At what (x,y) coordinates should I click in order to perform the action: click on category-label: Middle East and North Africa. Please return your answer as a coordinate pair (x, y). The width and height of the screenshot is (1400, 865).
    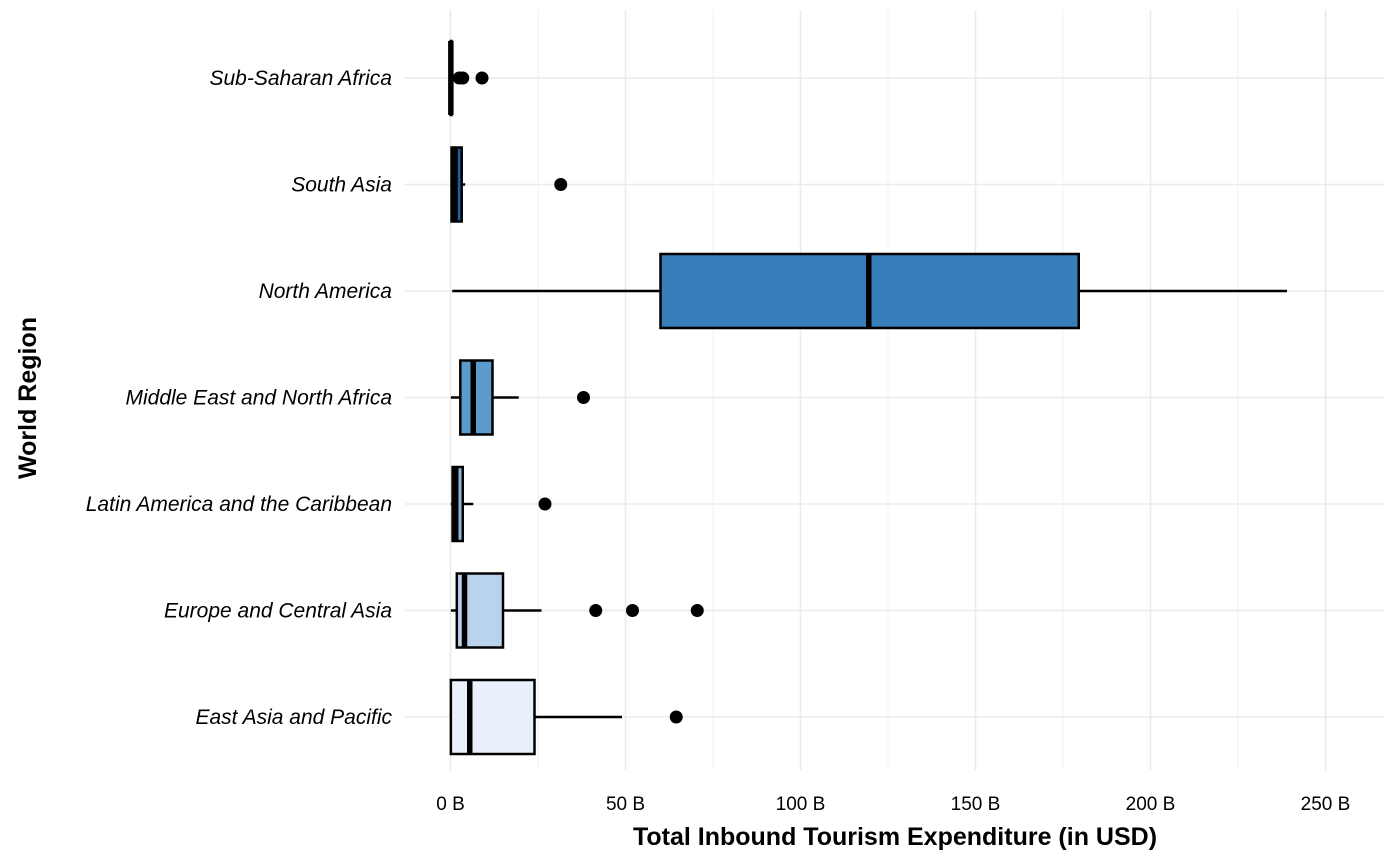
    Looking at the image, I should click on (258, 398).